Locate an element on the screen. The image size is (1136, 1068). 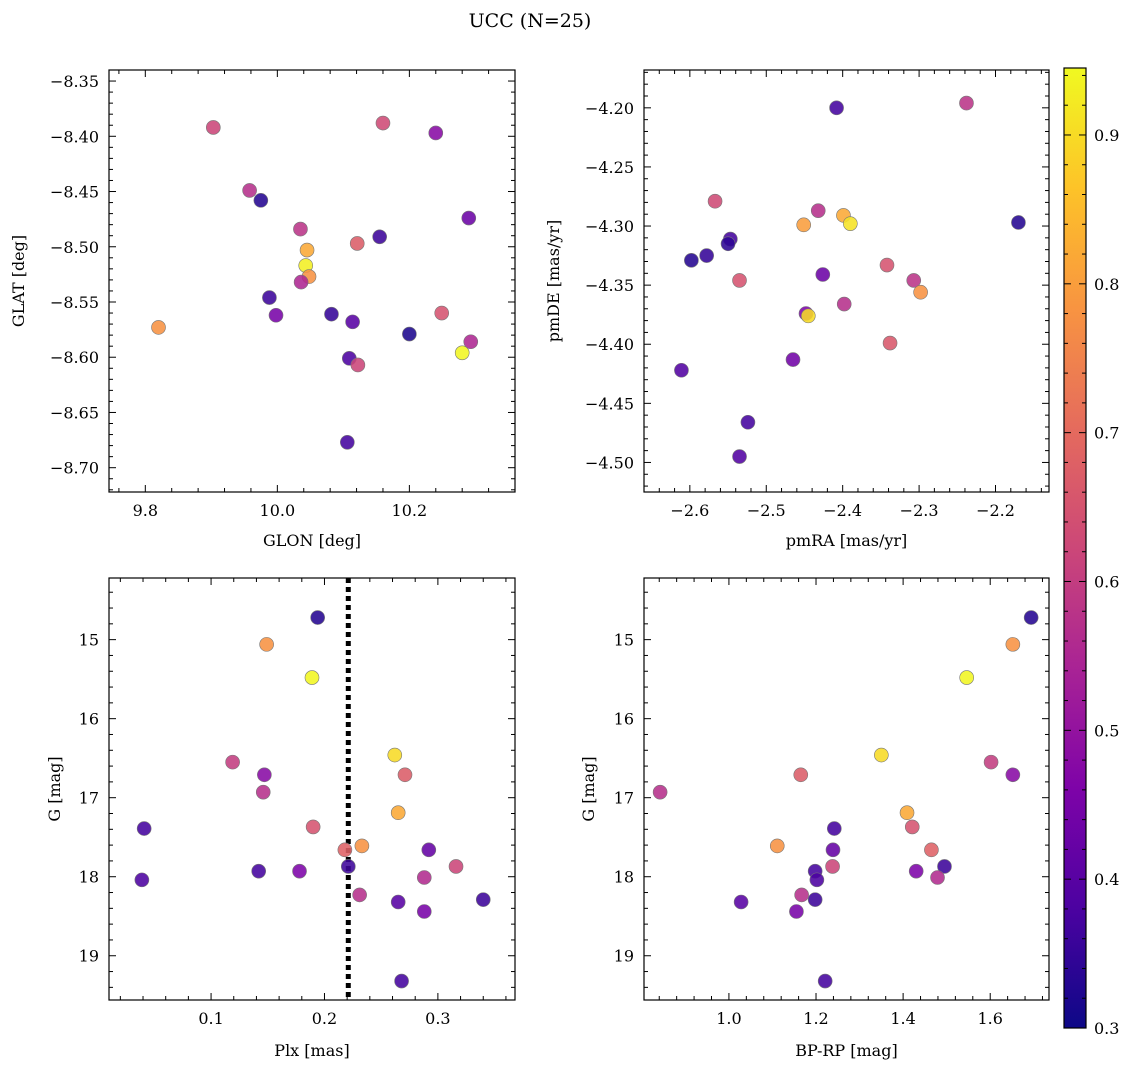
y-tick-label: −8.60 is located at coordinates (74, 357).